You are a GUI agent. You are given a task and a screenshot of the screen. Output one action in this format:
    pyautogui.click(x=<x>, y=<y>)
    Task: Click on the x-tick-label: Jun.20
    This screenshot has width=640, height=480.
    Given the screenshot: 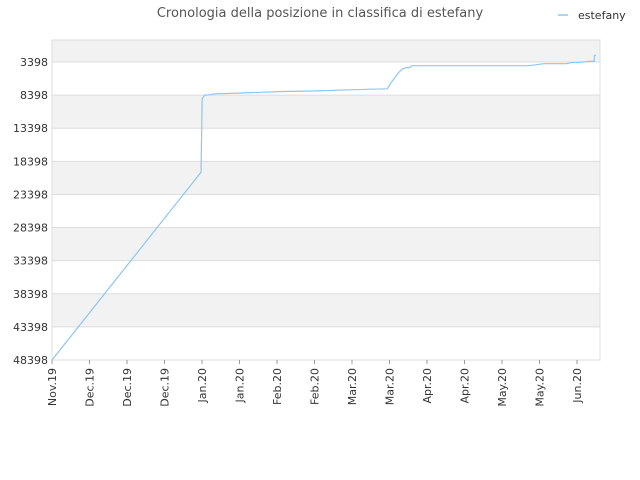 What is the action you would take?
    pyautogui.click(x=577, y=386)
    